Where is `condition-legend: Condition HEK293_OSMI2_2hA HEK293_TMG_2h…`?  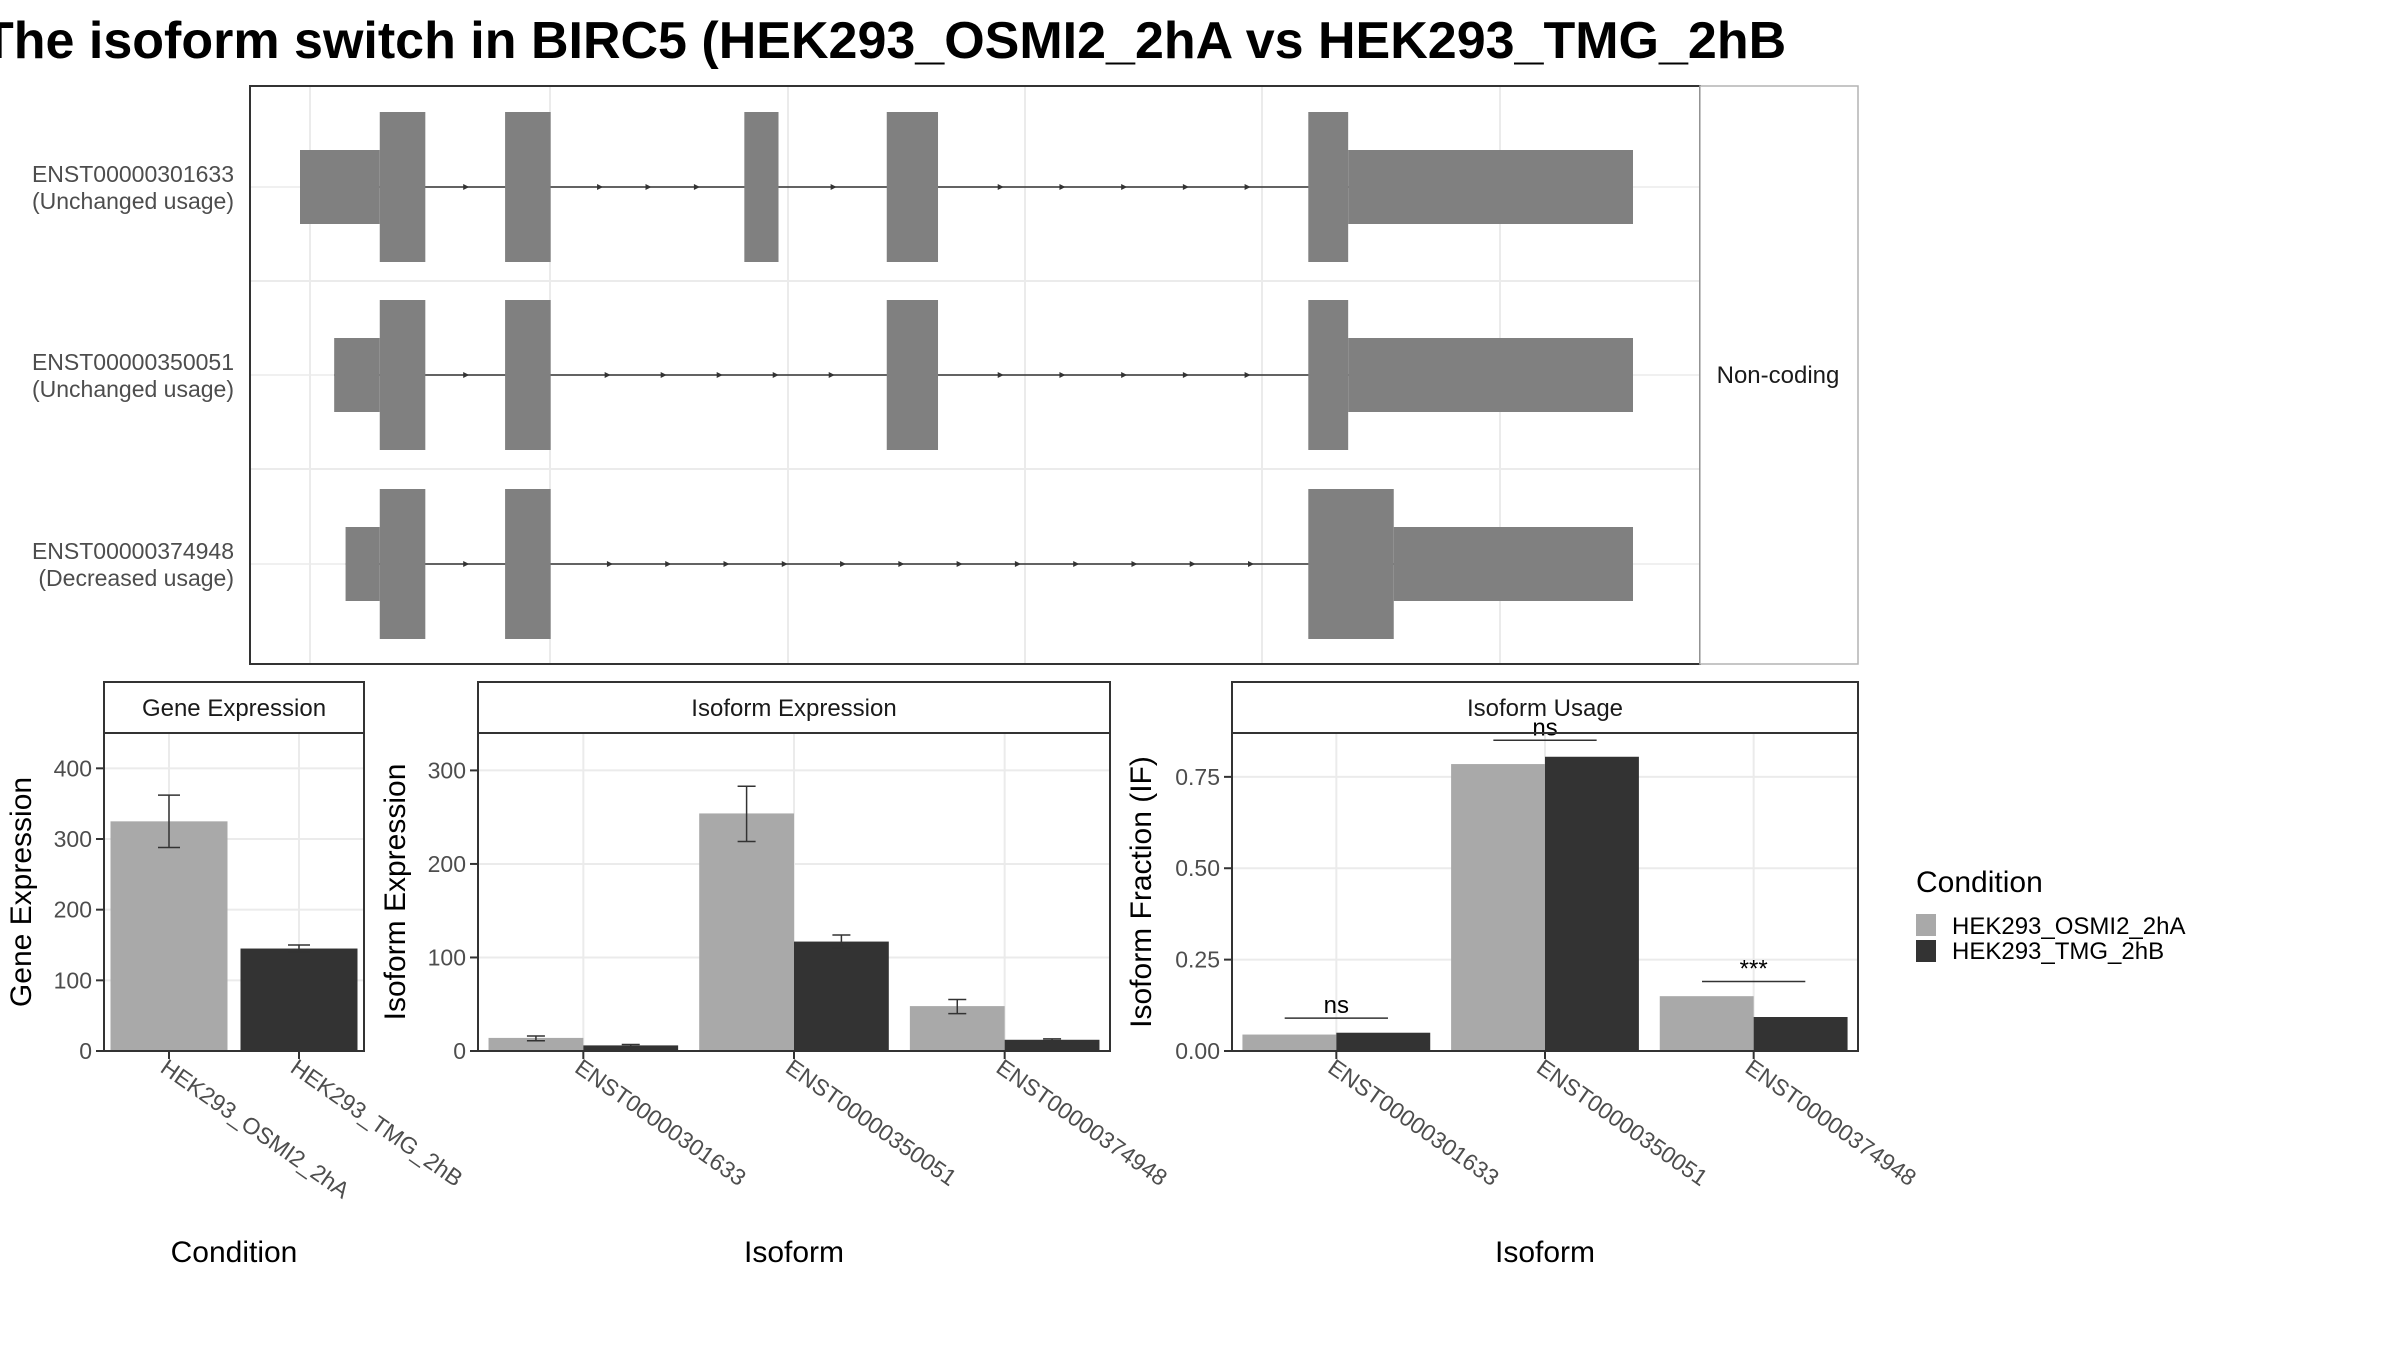 condition-legend: Condition HEK293_OSMI2_2hA HEK293_TMG_2h… is located at coordinates (2050, 915).